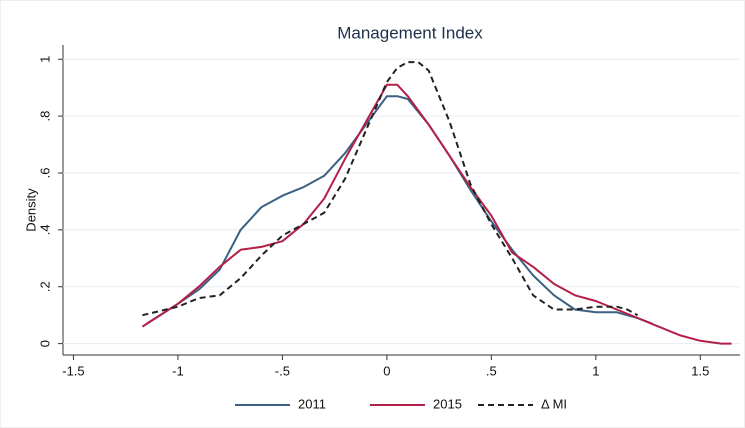  I want to click on y-tick-label: 1, so click(44, 59).